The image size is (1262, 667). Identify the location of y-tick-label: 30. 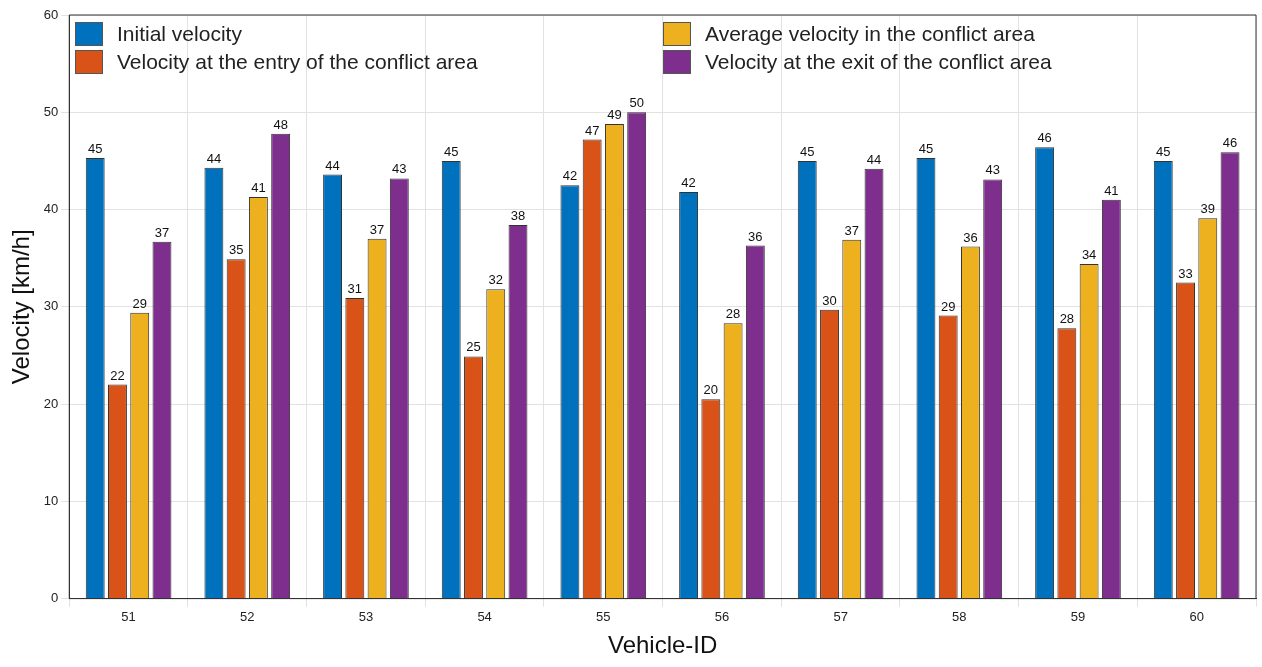
(51, 306).